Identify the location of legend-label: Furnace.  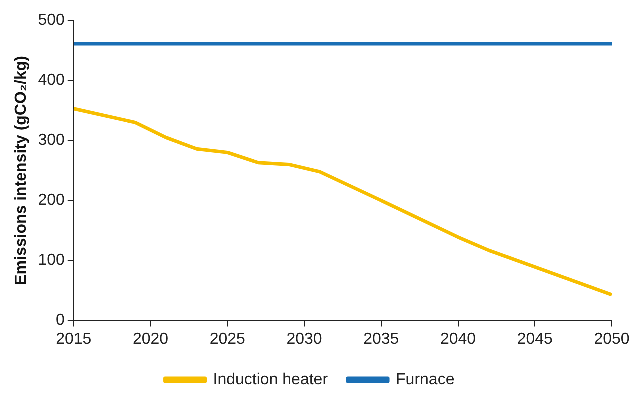
(425, 379).